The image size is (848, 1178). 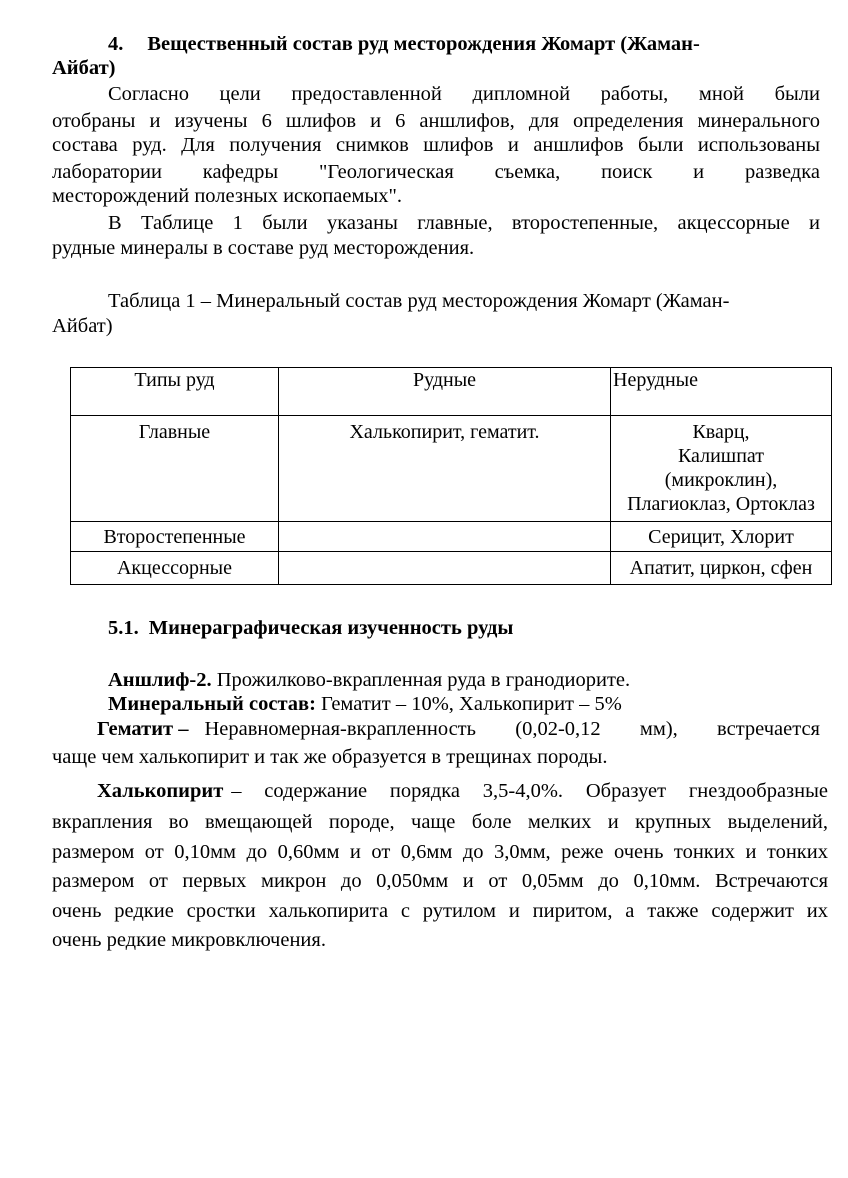 What do you see at coordinates (84, 68) in the screenshot?
I see `heading-continuation: Айбат)` at bounding box center [84, 68].